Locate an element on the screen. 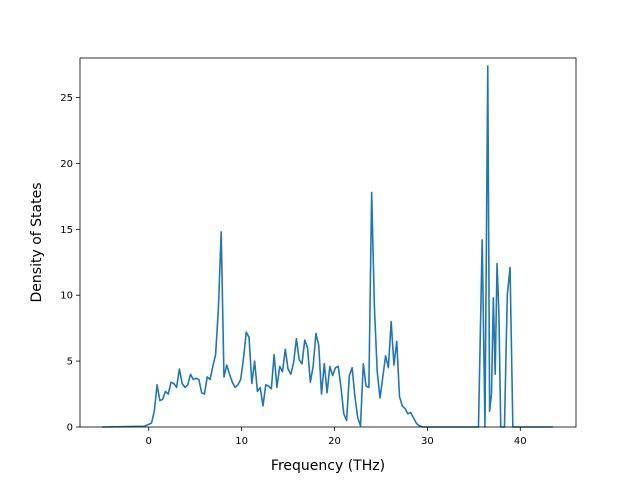 This screenshot has width=640, height=480. x-axis-ticks: 0 10 20 30 40 is located at coordinates (336, 437).